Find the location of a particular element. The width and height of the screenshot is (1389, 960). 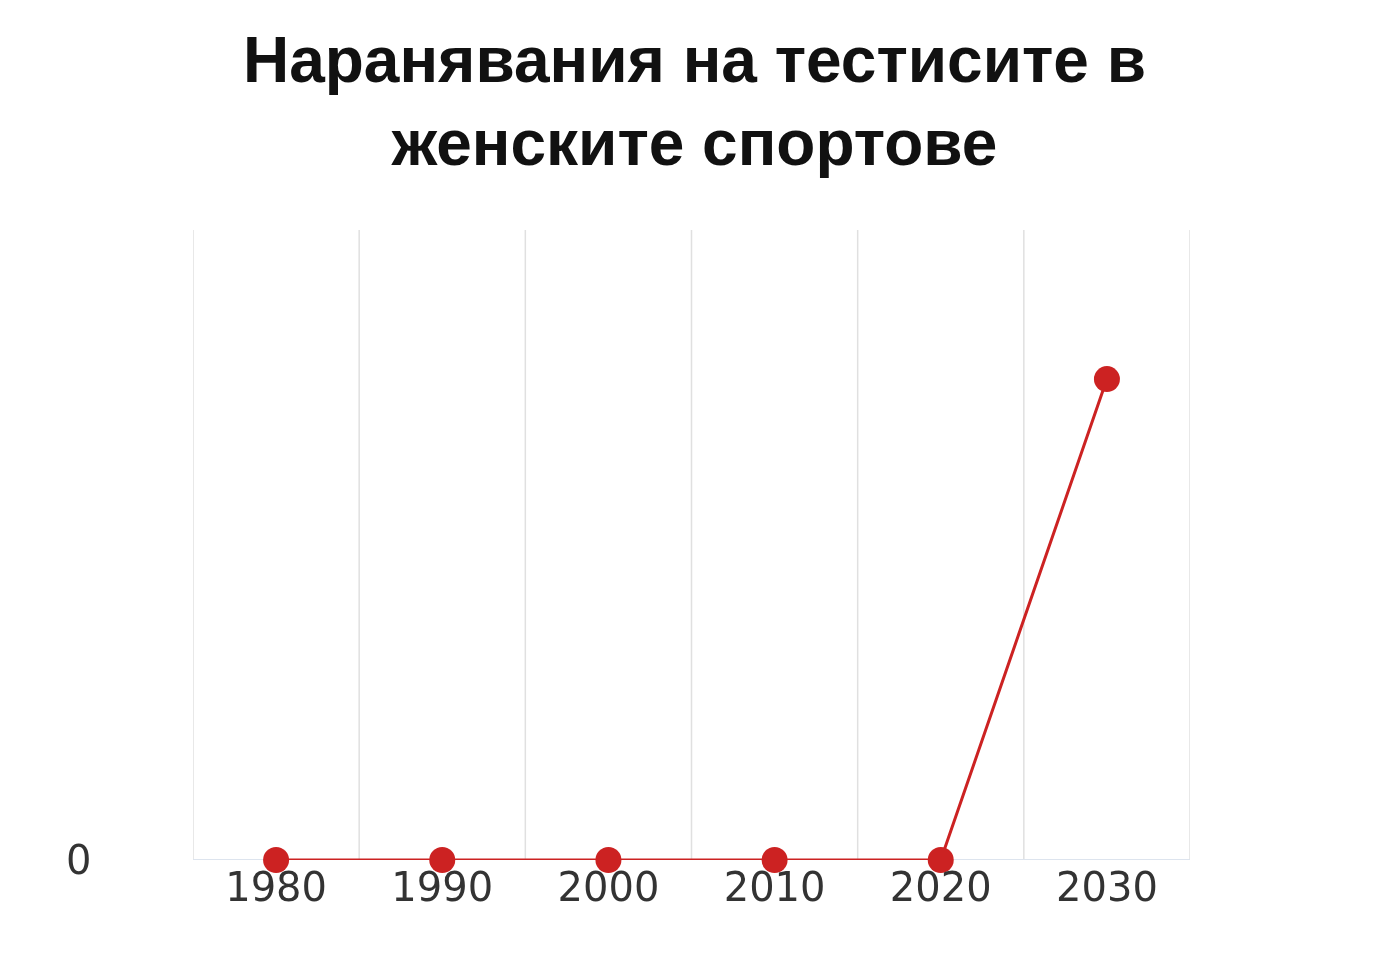

chart-title: Наранявания на тестисите в женските спортове is located at coordinates (694, 101).